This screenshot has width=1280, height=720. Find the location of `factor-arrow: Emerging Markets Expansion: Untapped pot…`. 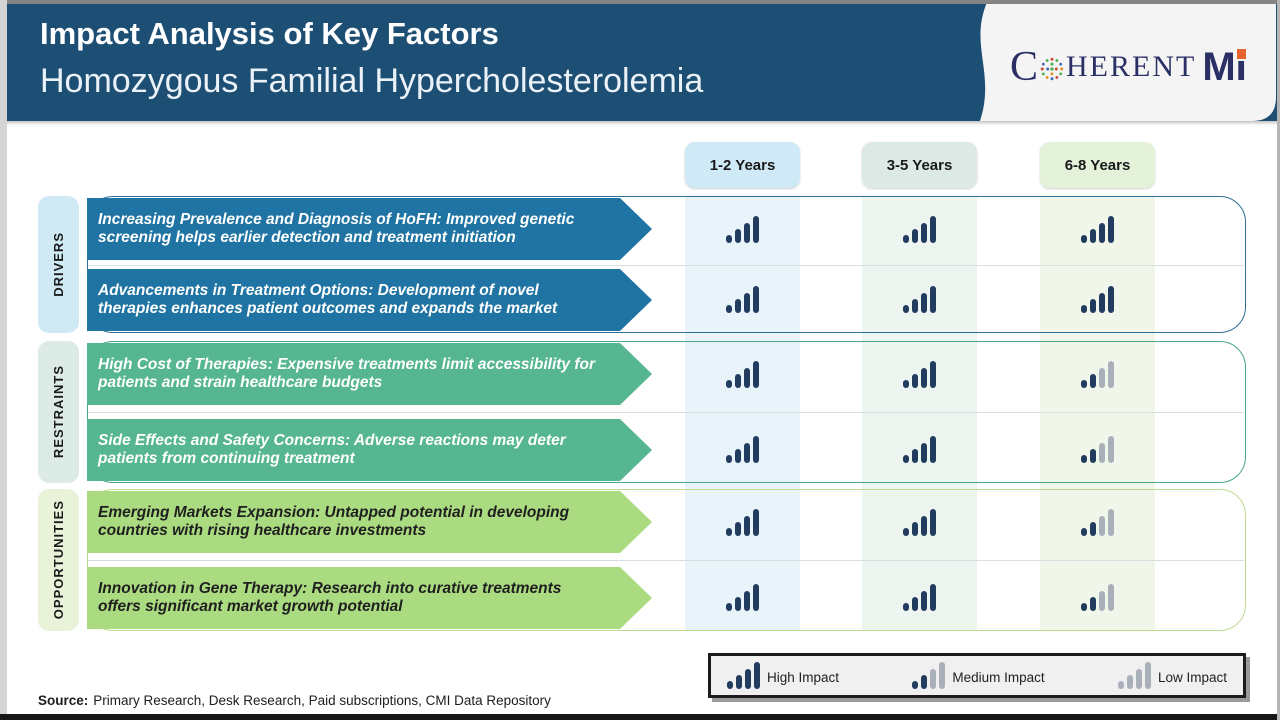

factor-arrow: Emerging Markets Expansion: Untapped pot… is located at coordinates (369, 522).